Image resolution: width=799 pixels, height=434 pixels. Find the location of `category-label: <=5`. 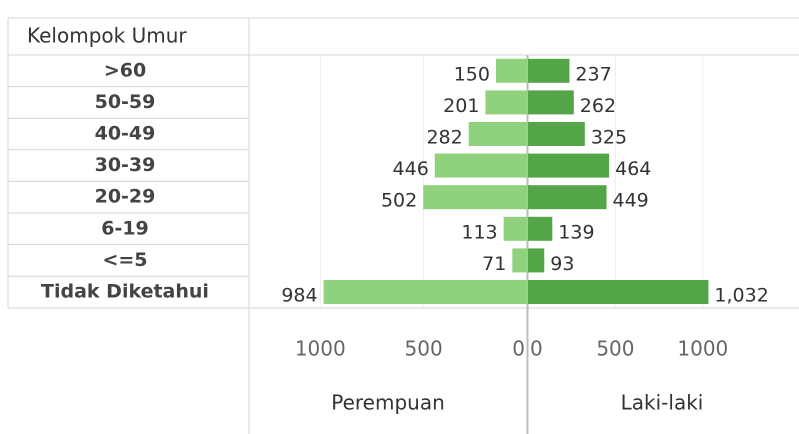

category-label: <=5 is located at coordinates (124, 260).